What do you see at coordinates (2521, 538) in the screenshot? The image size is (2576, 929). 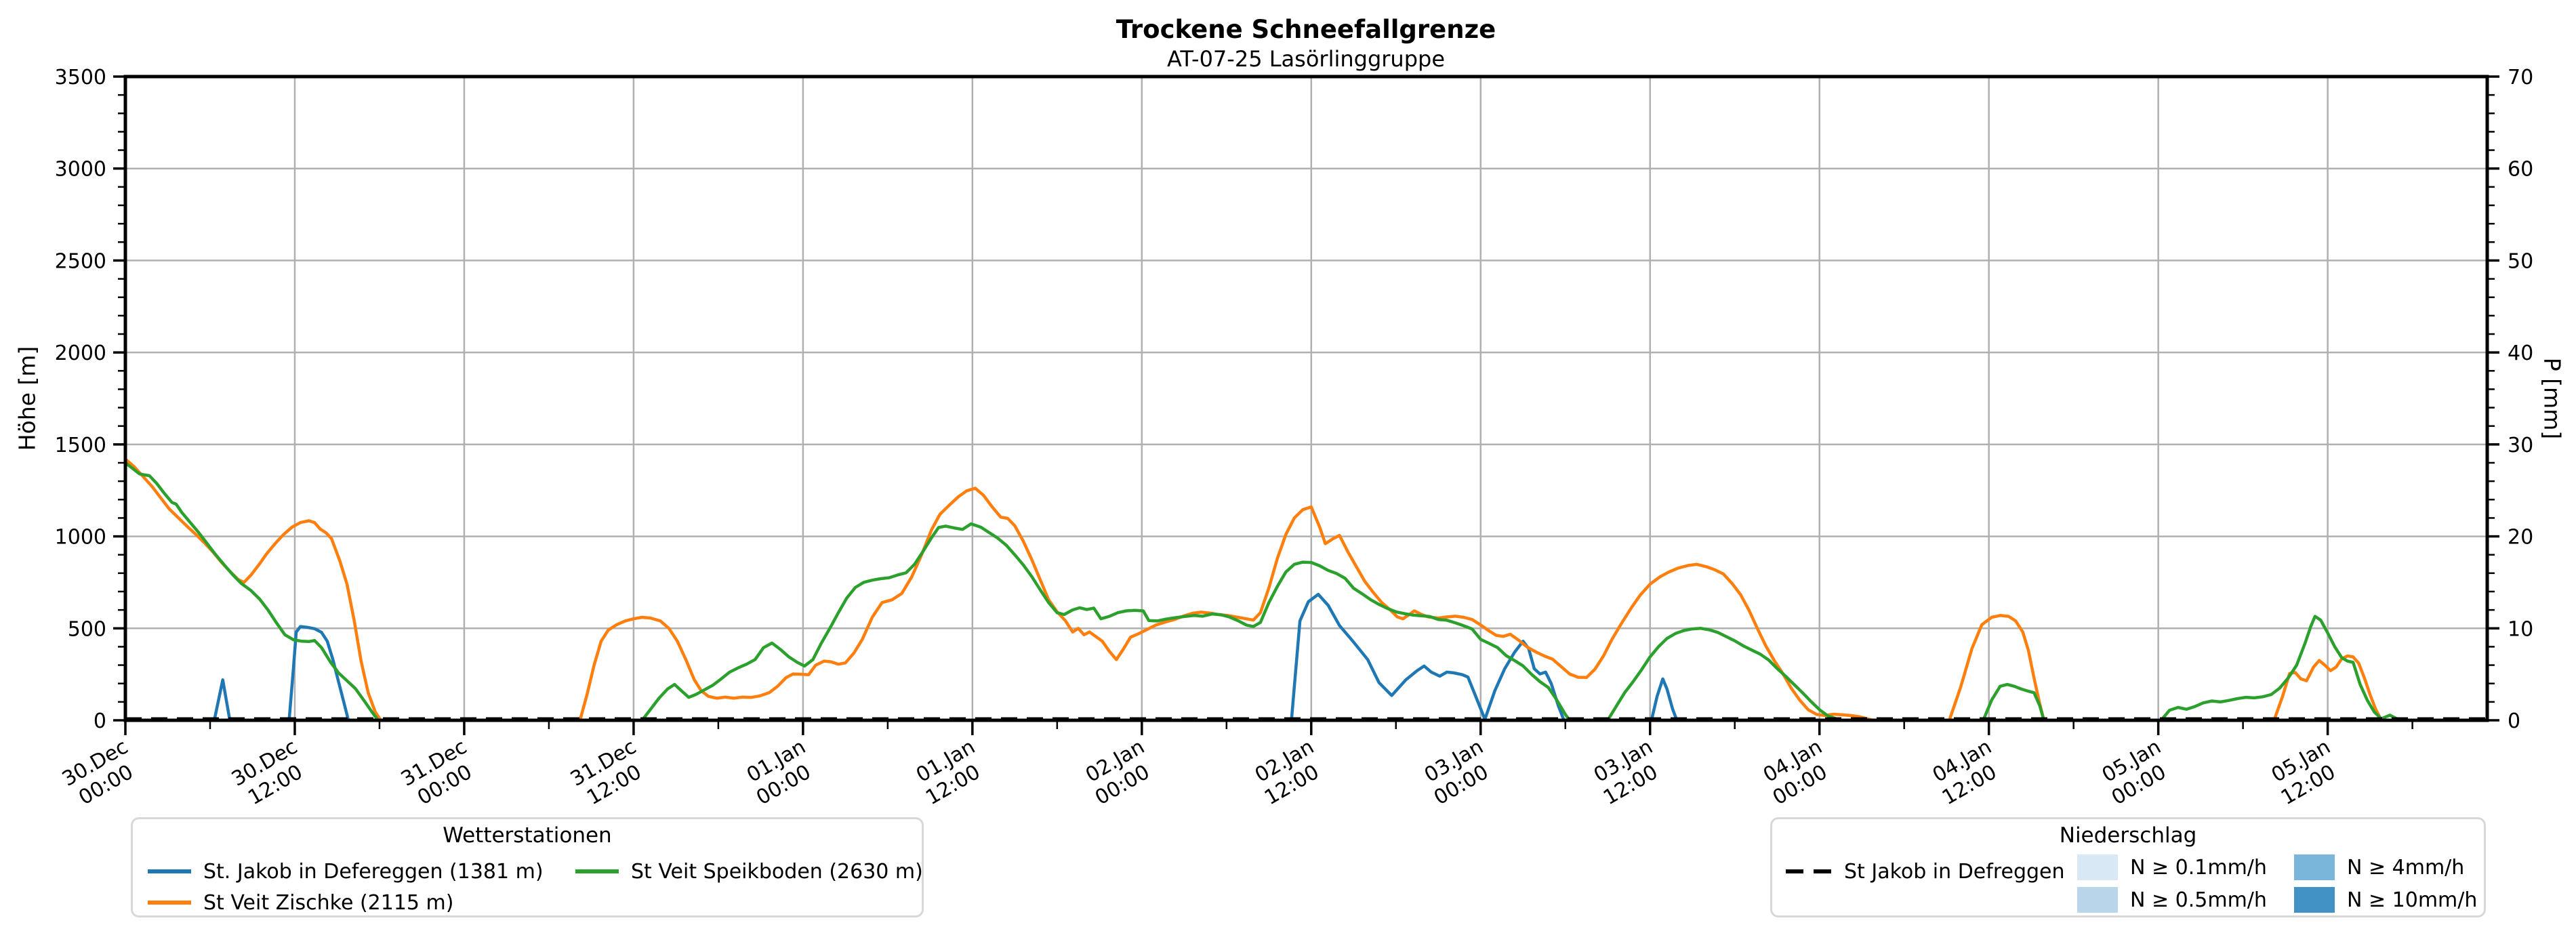 I see `y-right-tick-label: 20` at bounding box center [2521, 538].